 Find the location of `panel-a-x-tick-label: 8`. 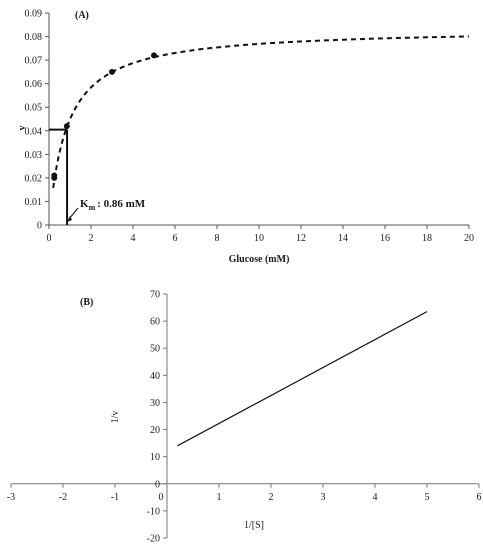

panel-a-x-tick-label: 8 is located at coordinates (217, 238).